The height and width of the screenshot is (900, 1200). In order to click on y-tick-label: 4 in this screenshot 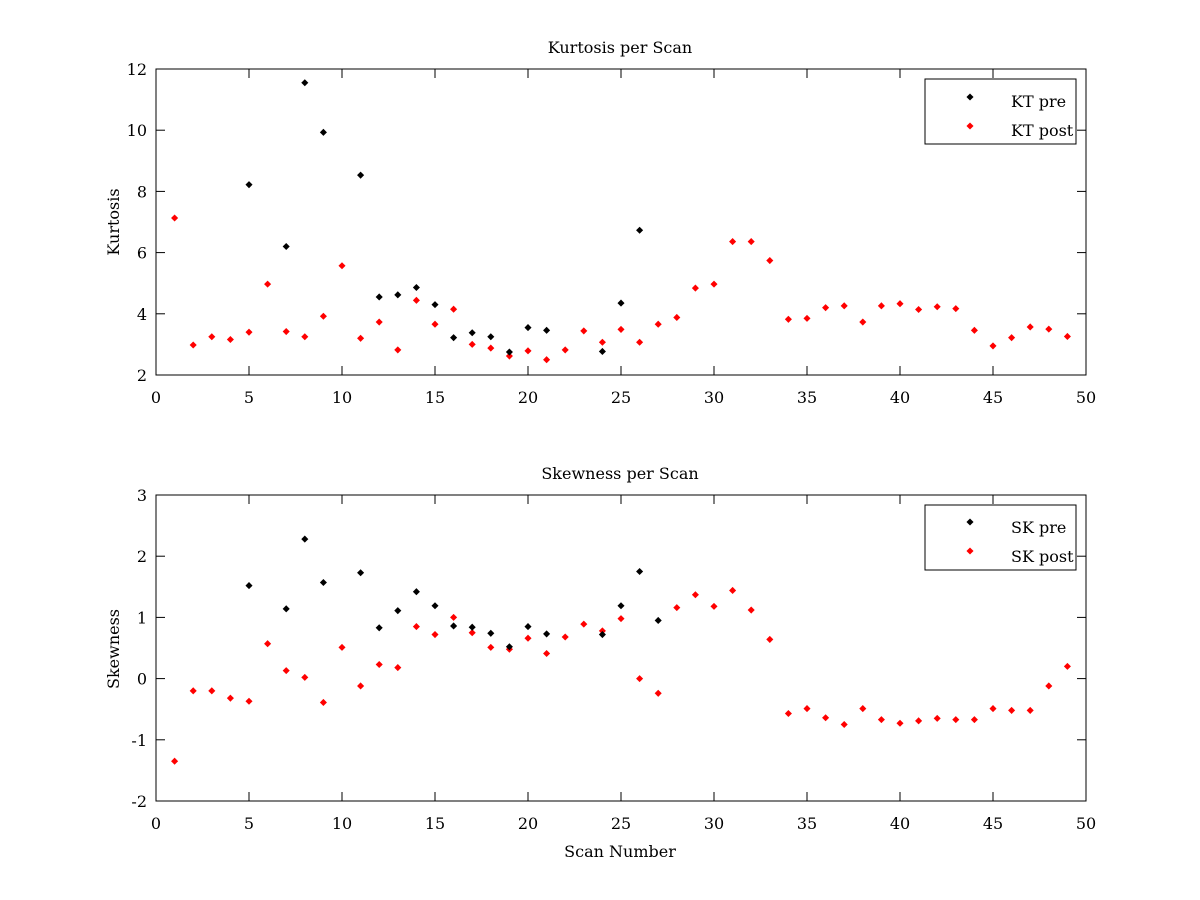, I will do `click(142, 314)`.